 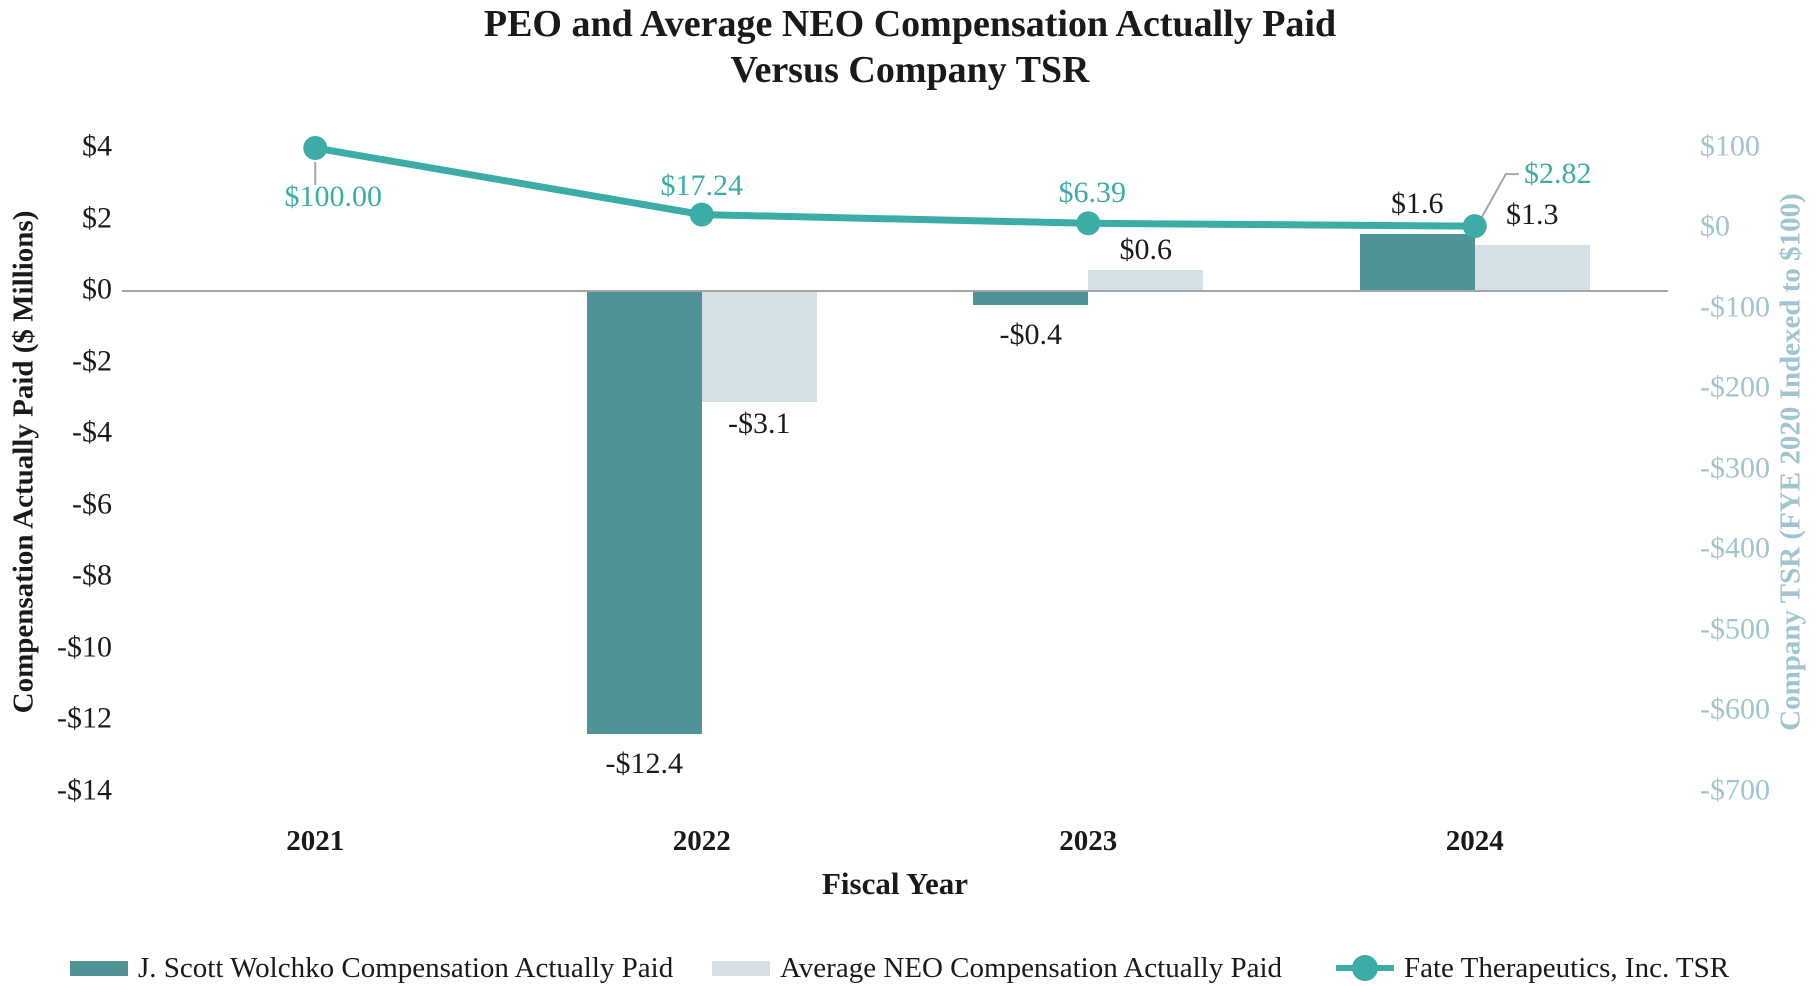 What do you see at coordinates (1715, 227) in the screenshot?
I see `right-tick-label: $0` at bounding box center [1715, 227].